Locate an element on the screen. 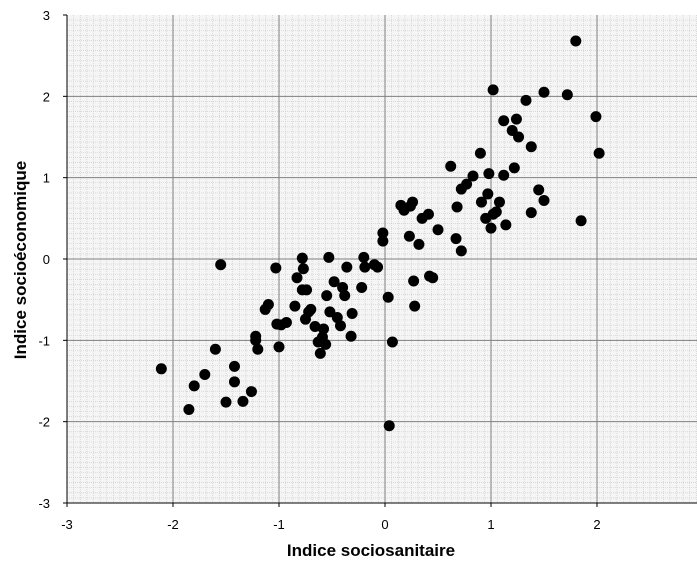  y-tick-label: 0 is located at coordinates (46, 259).